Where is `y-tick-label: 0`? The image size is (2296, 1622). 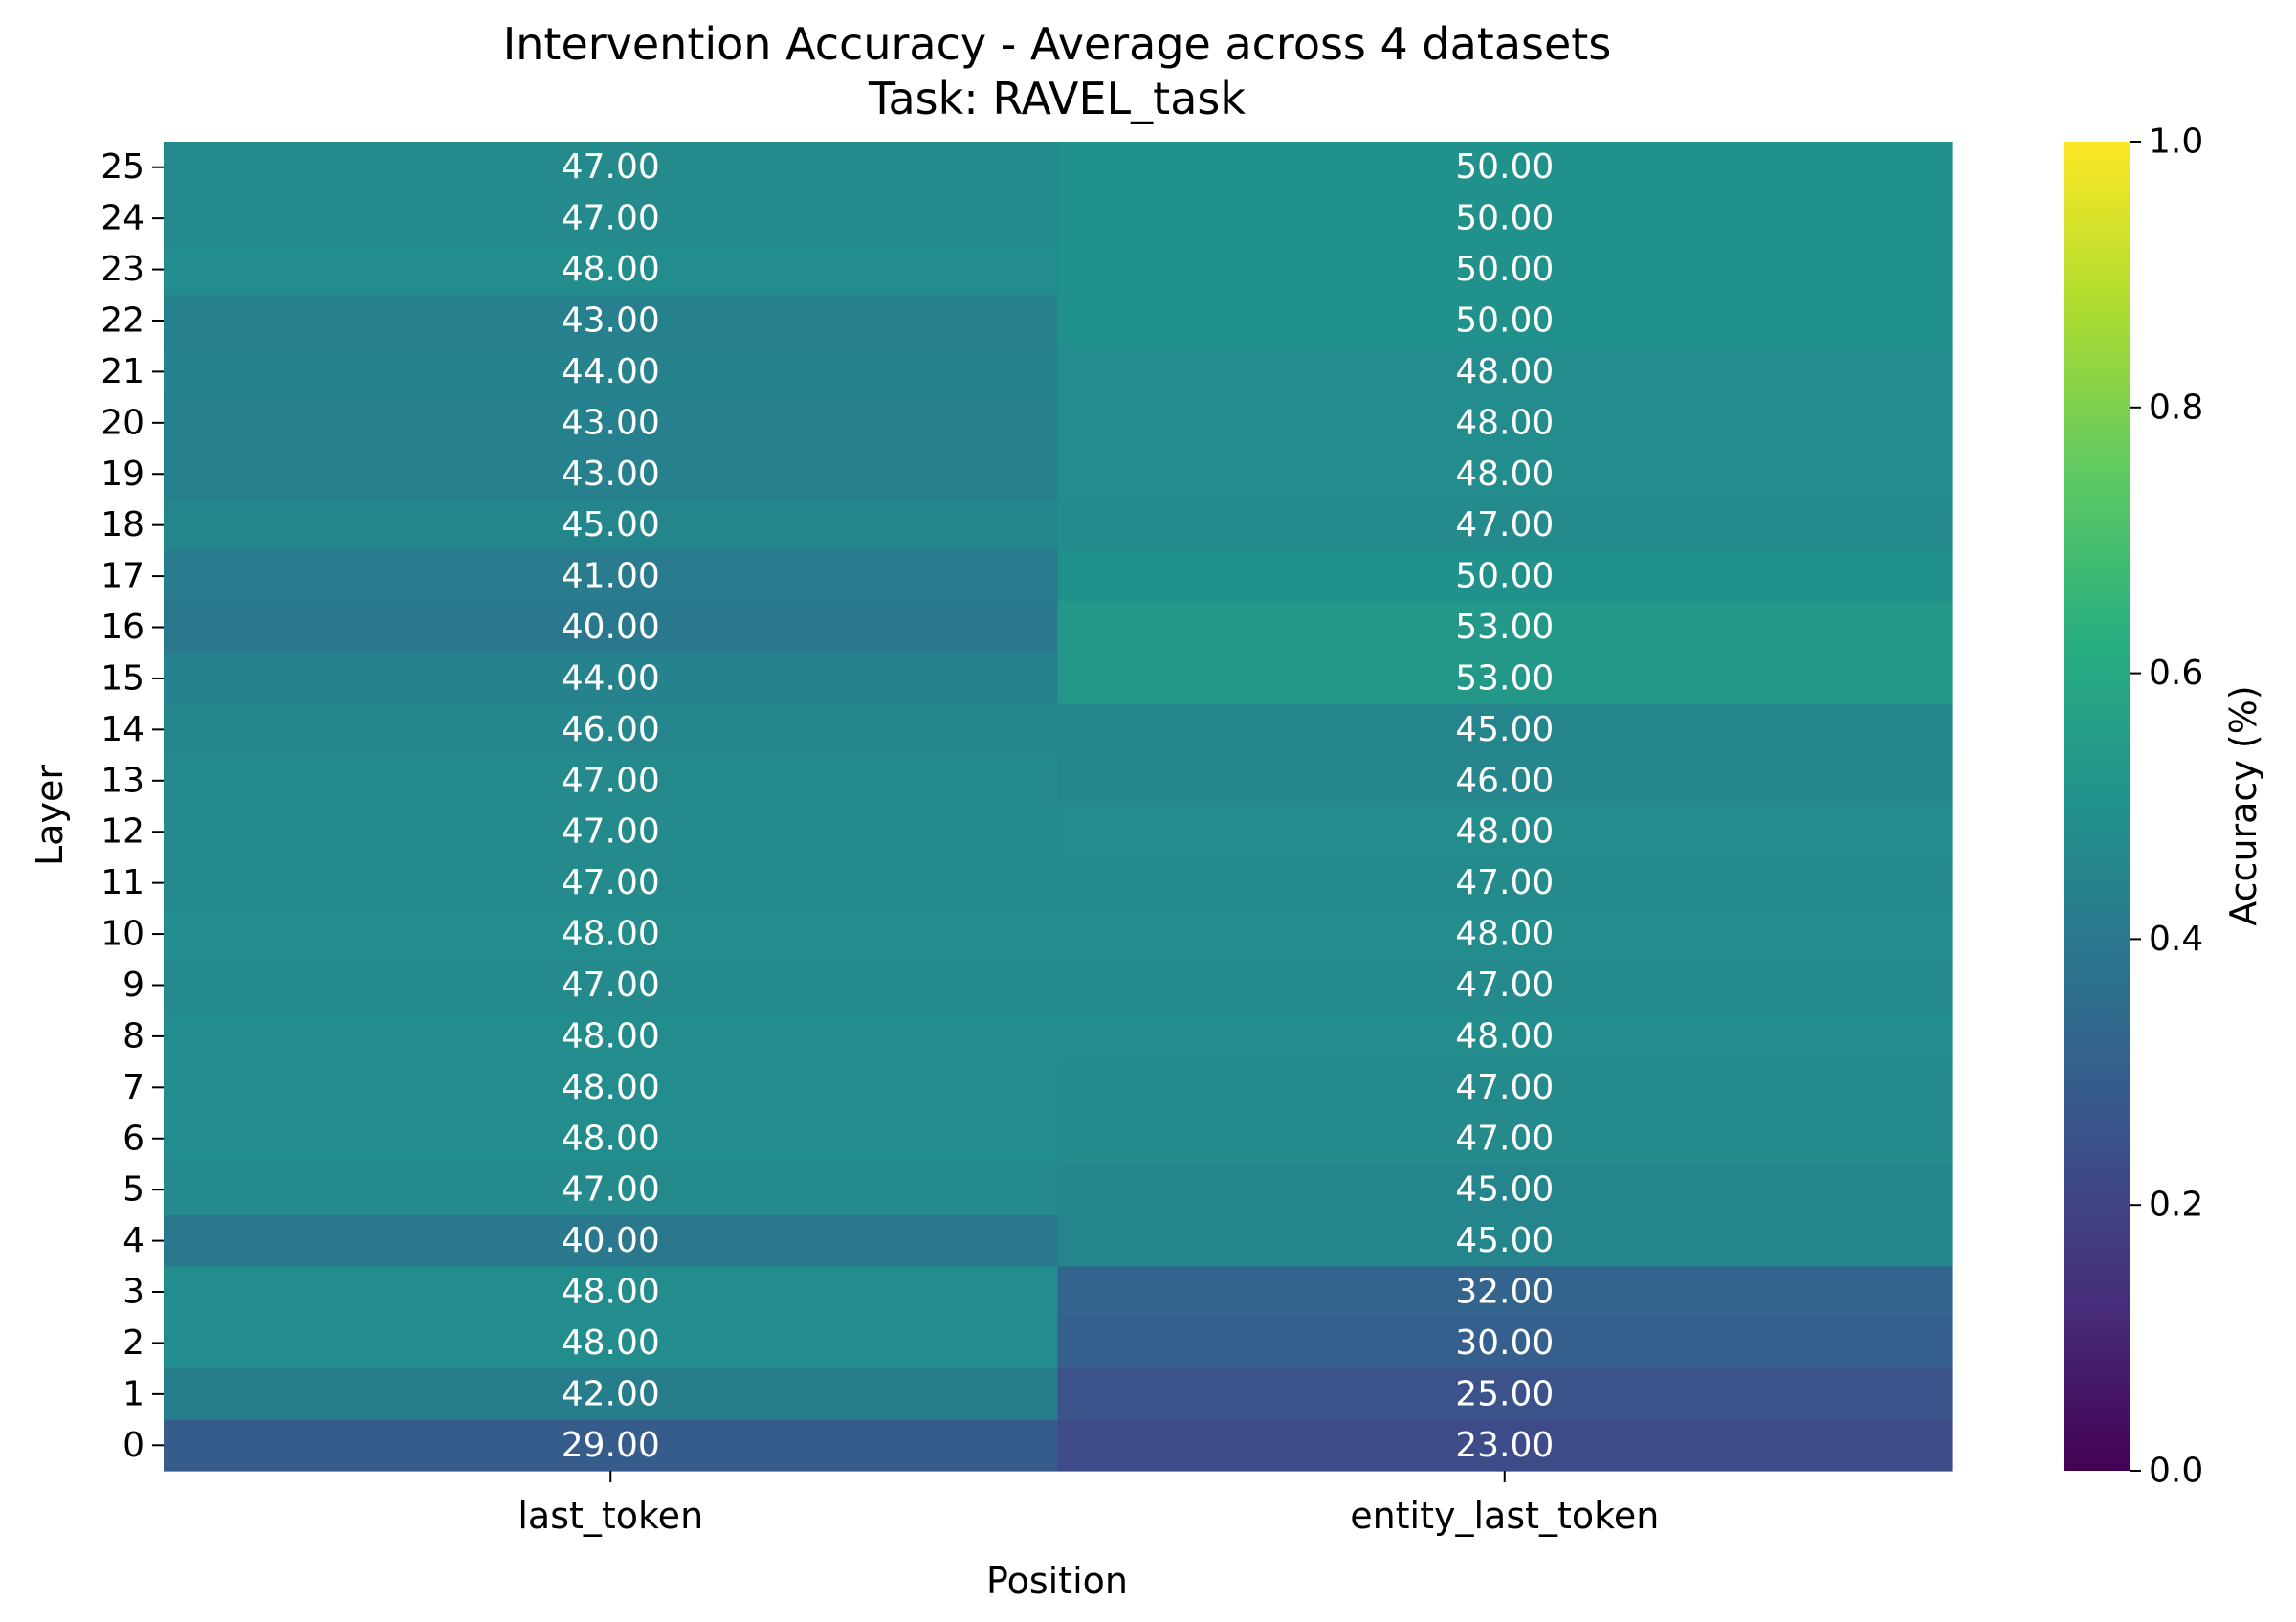 y-tick-label: 0 is located at coordinates (133, 1446).